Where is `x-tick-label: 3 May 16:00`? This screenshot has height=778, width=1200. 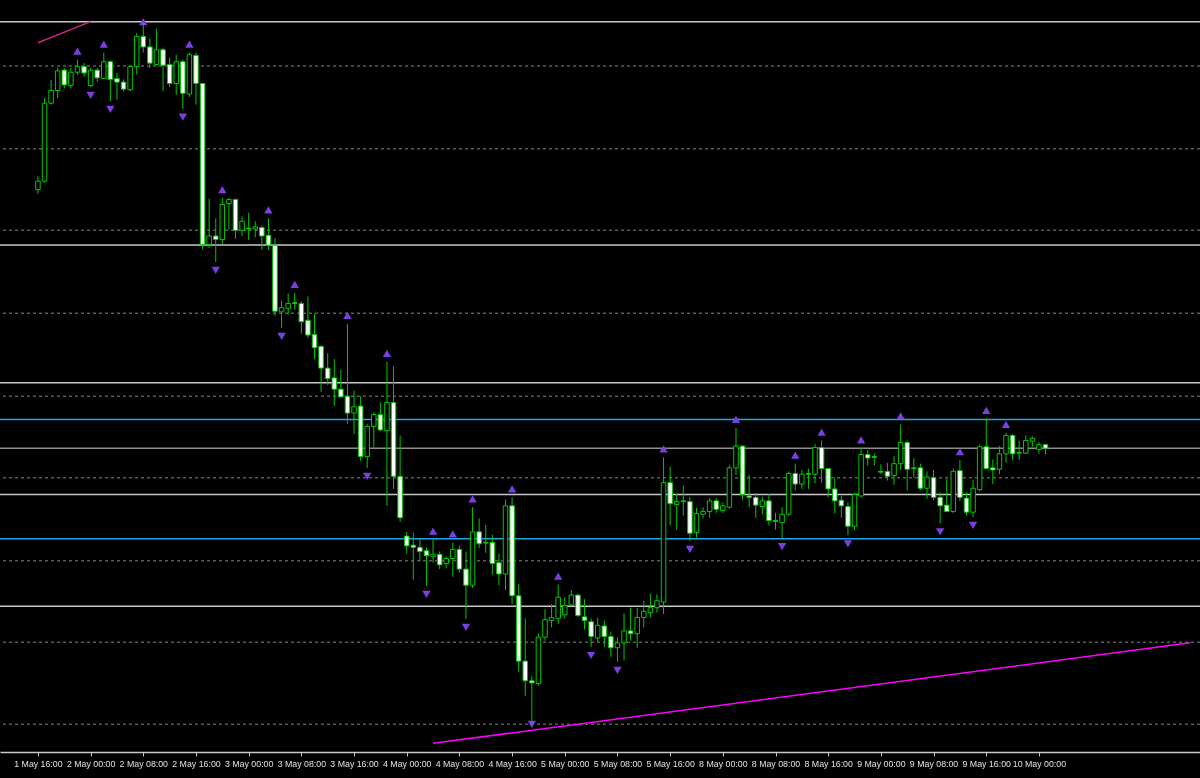 x-tick-label: 3 May 16:00 is located at coordinates (354, 763).